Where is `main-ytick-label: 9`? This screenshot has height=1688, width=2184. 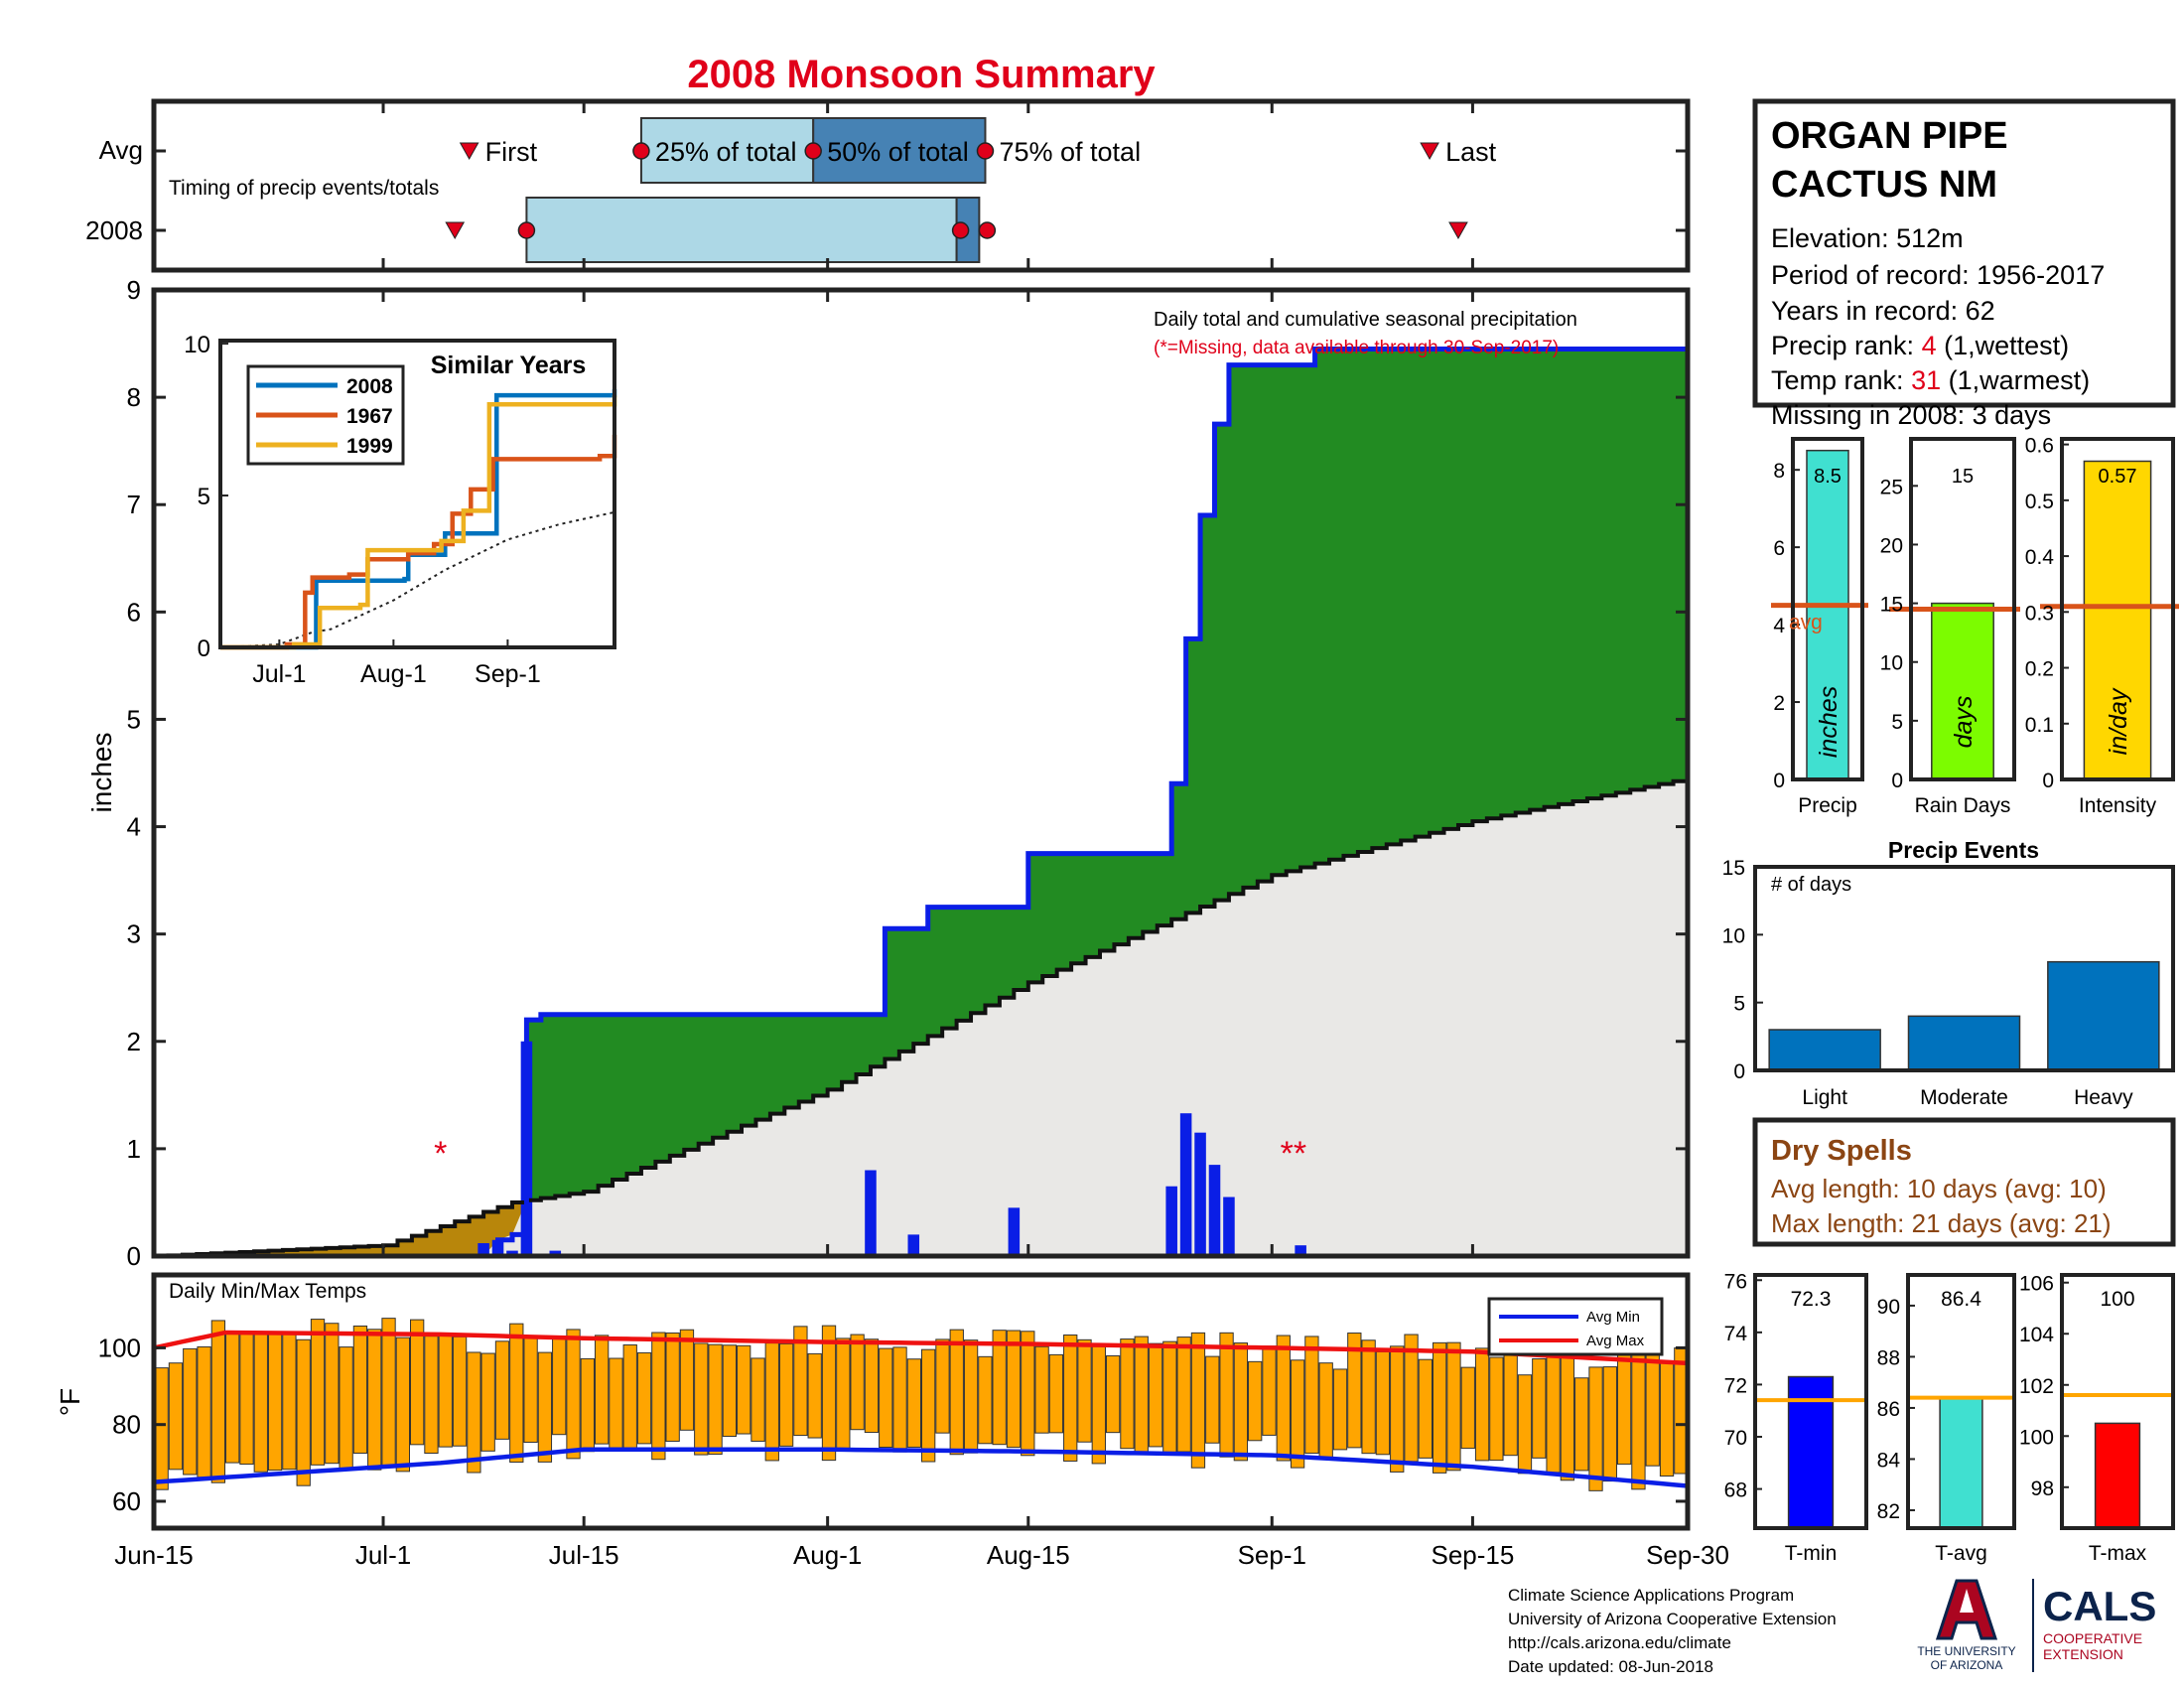 main-ytick-label: 9 is located at coordinates (134, 290).